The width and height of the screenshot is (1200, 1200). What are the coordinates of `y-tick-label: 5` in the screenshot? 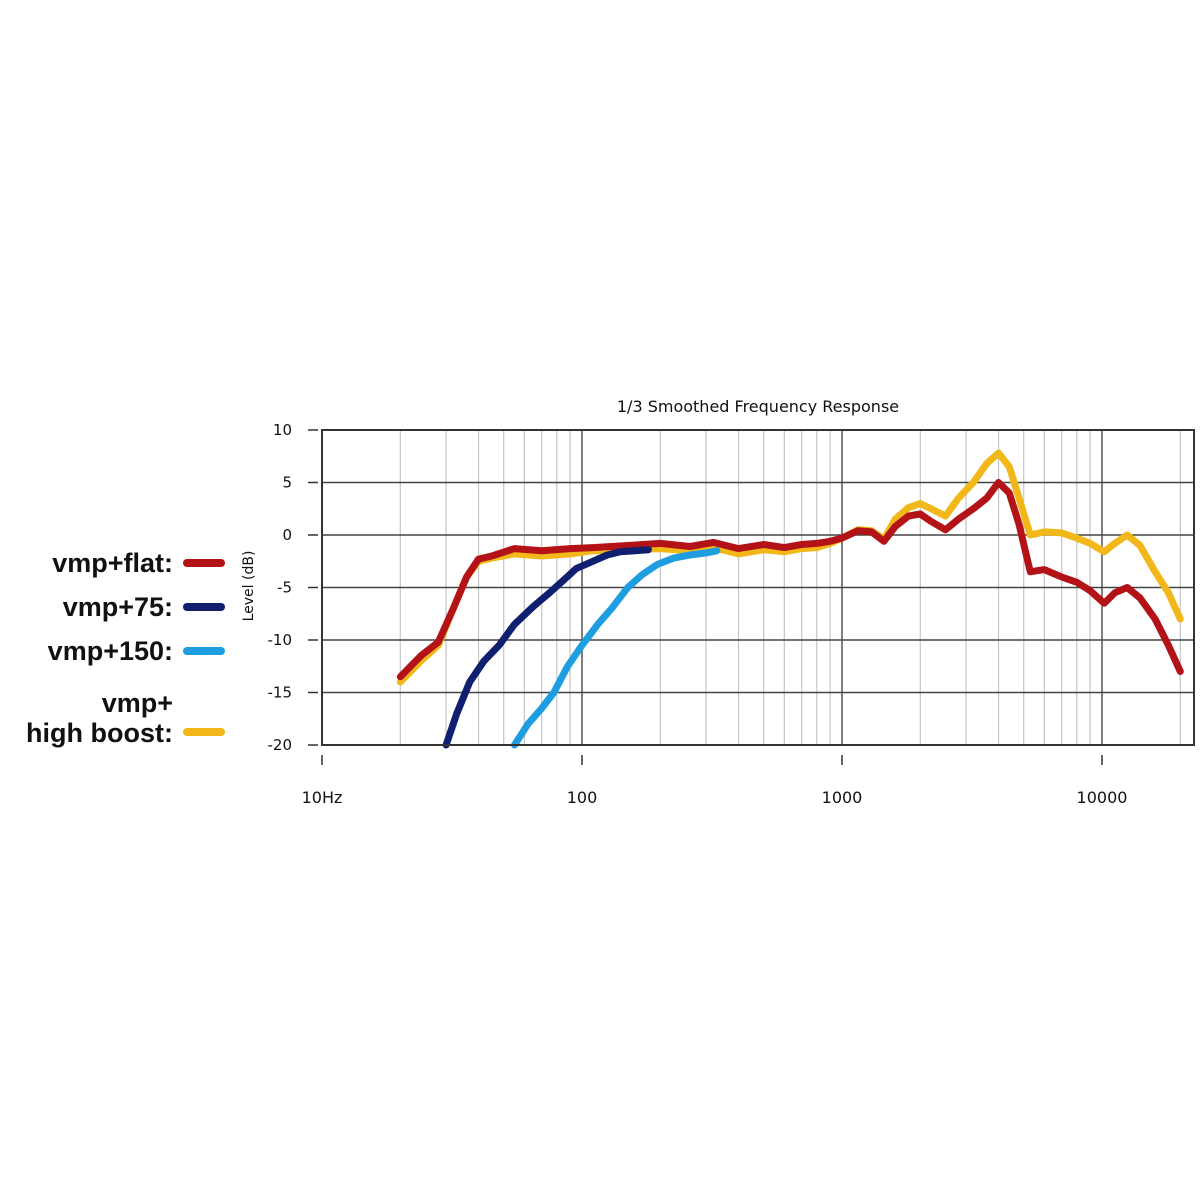 It's located at (287, 483).